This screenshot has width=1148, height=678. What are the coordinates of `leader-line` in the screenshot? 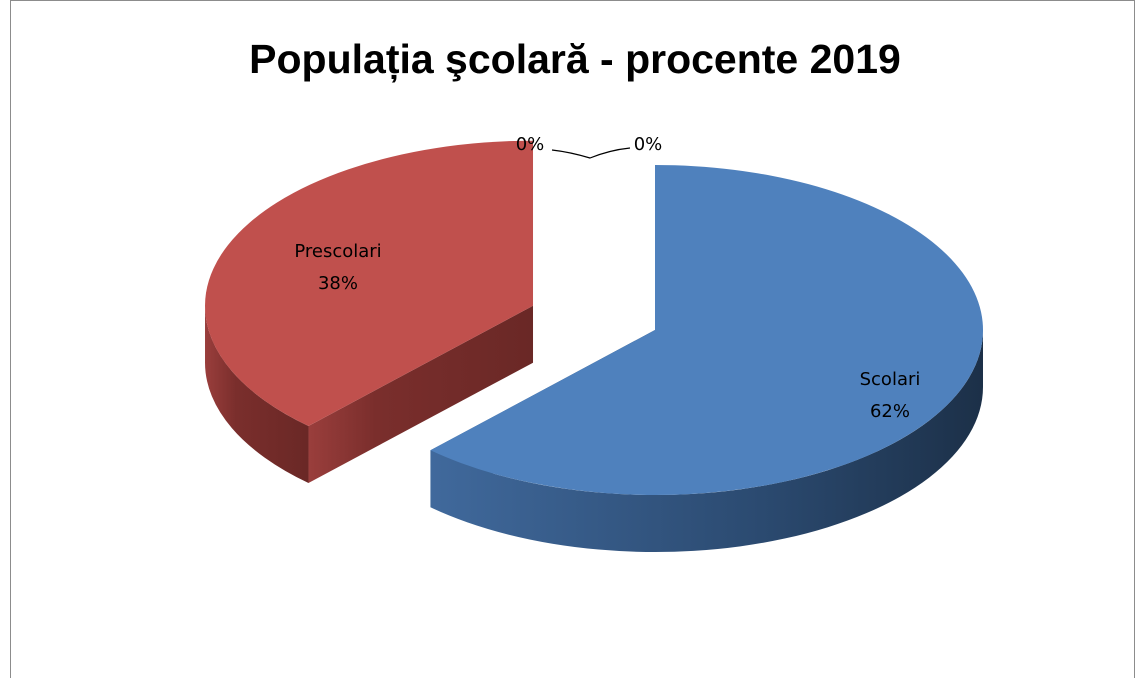 It's located at (591, 153).